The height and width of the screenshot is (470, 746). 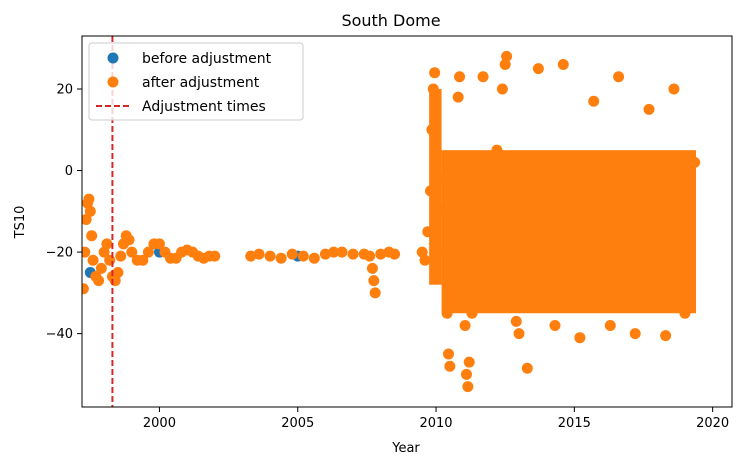 What do you see at coordinates (207, 59) in the screenshot?
I see `legend-label: before adjustment` at bounding box center [207, 59].